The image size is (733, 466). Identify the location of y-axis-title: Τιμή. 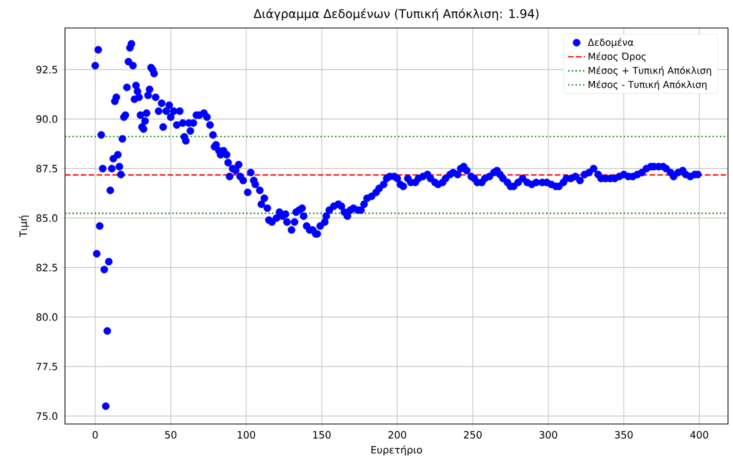
(23, 227).